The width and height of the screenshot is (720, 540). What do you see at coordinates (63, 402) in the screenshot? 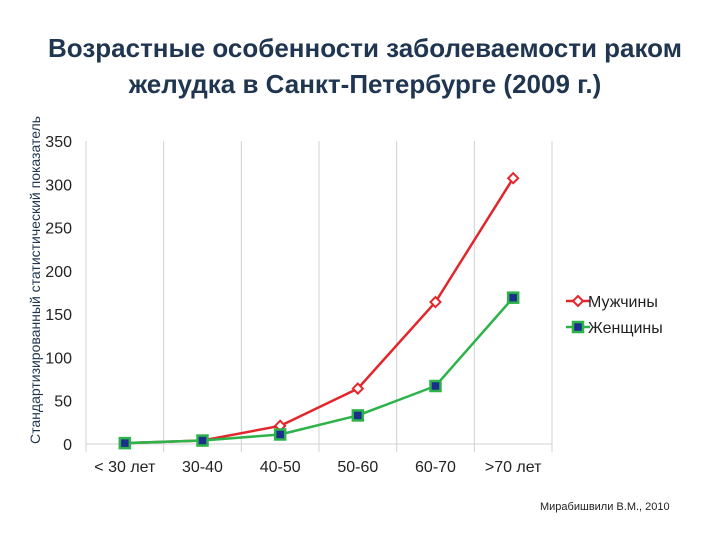
I see `y-tick-label: 50` at bounding box center [63, 402].